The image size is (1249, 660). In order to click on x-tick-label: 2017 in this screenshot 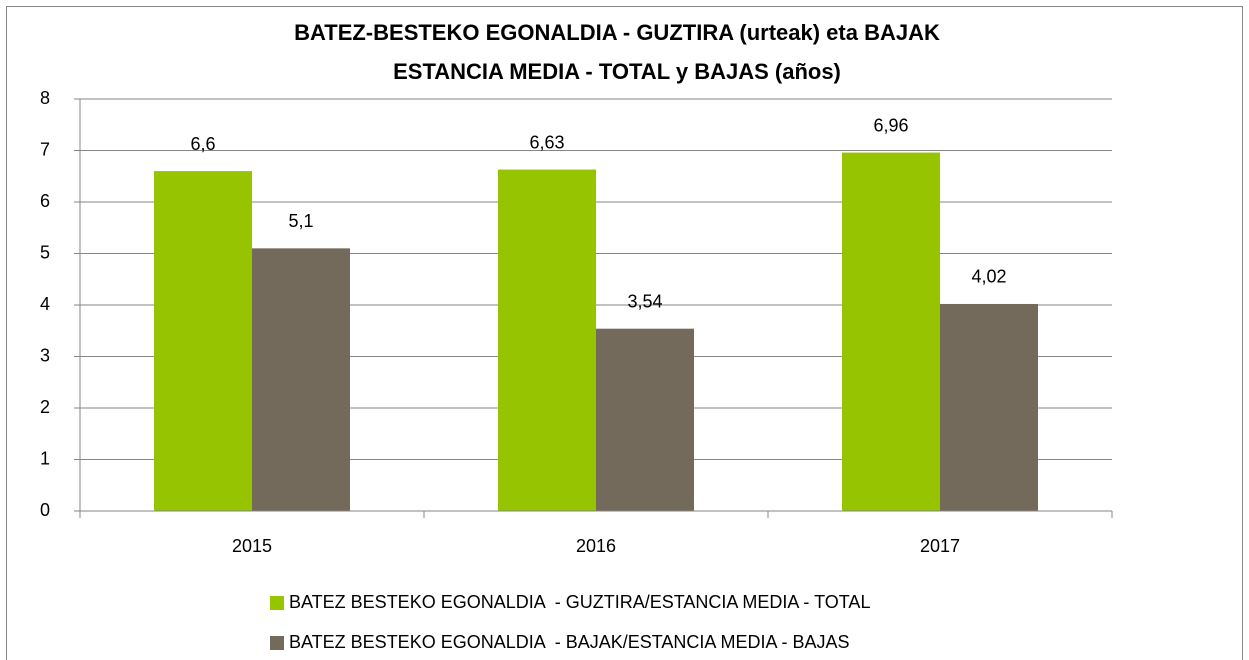, I will do `click(940, 546)`.